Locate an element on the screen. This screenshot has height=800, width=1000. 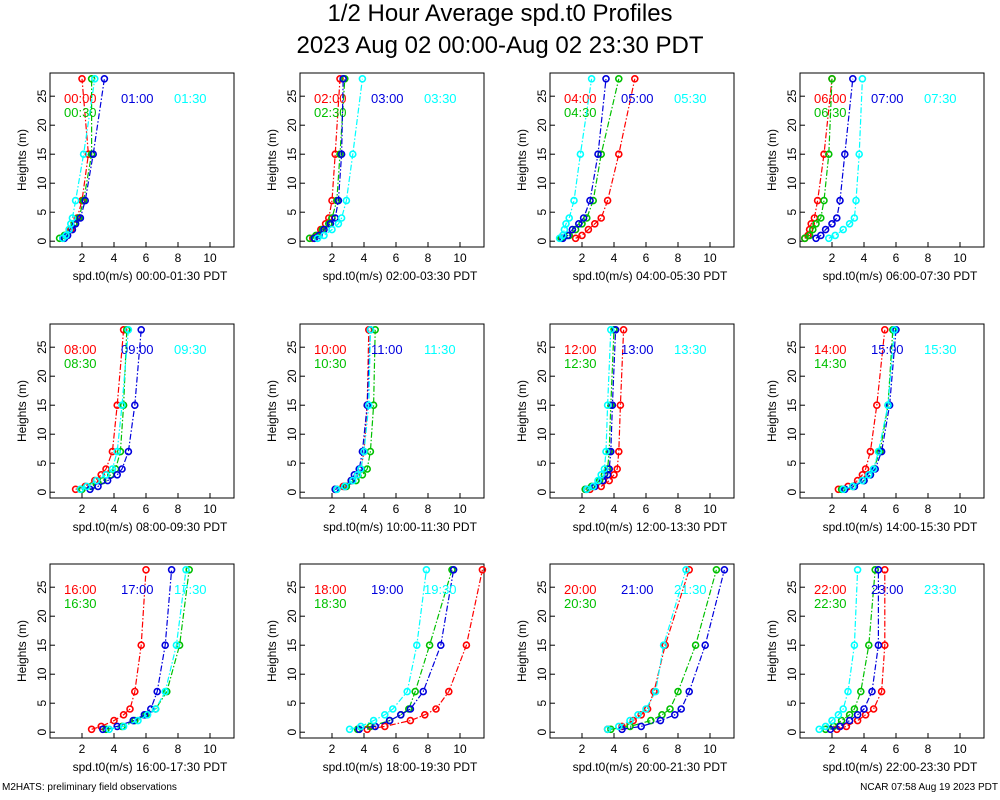
x-axis-label: spd.t0(m/s) 08:00-09:30 PDT is located at coordinates (150, 527).